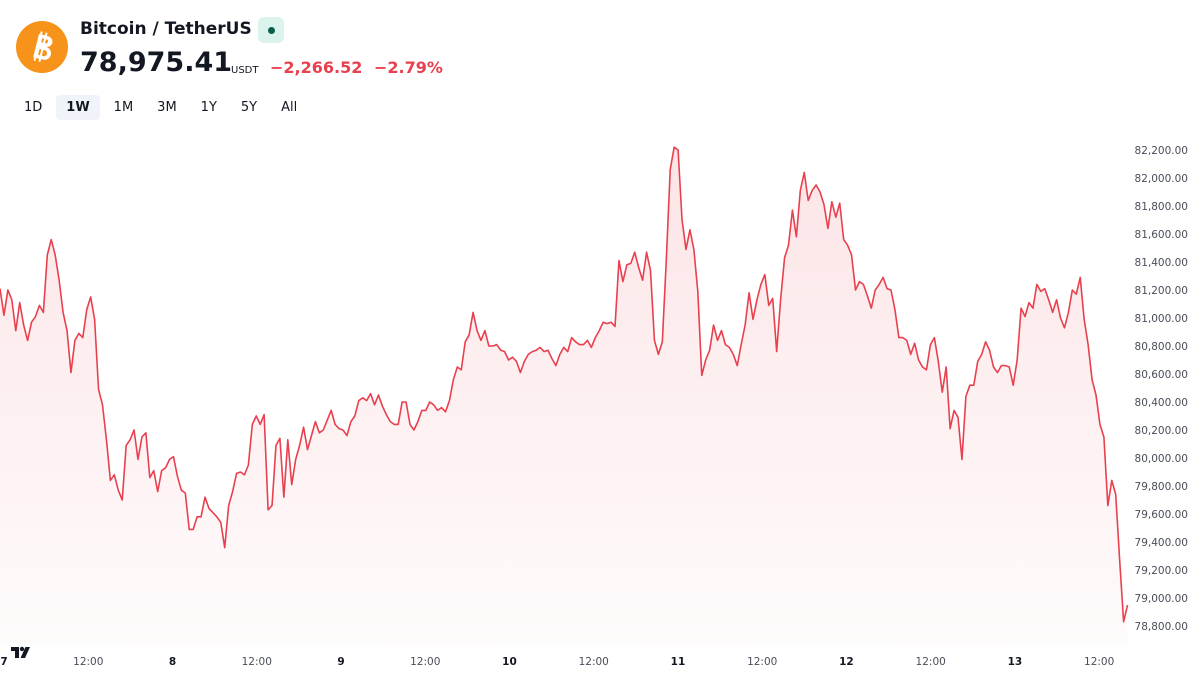  Describe the element at coordinates (1161, 515) in the screenshot. I see `y-tick-label: 79,600.00` at that location.